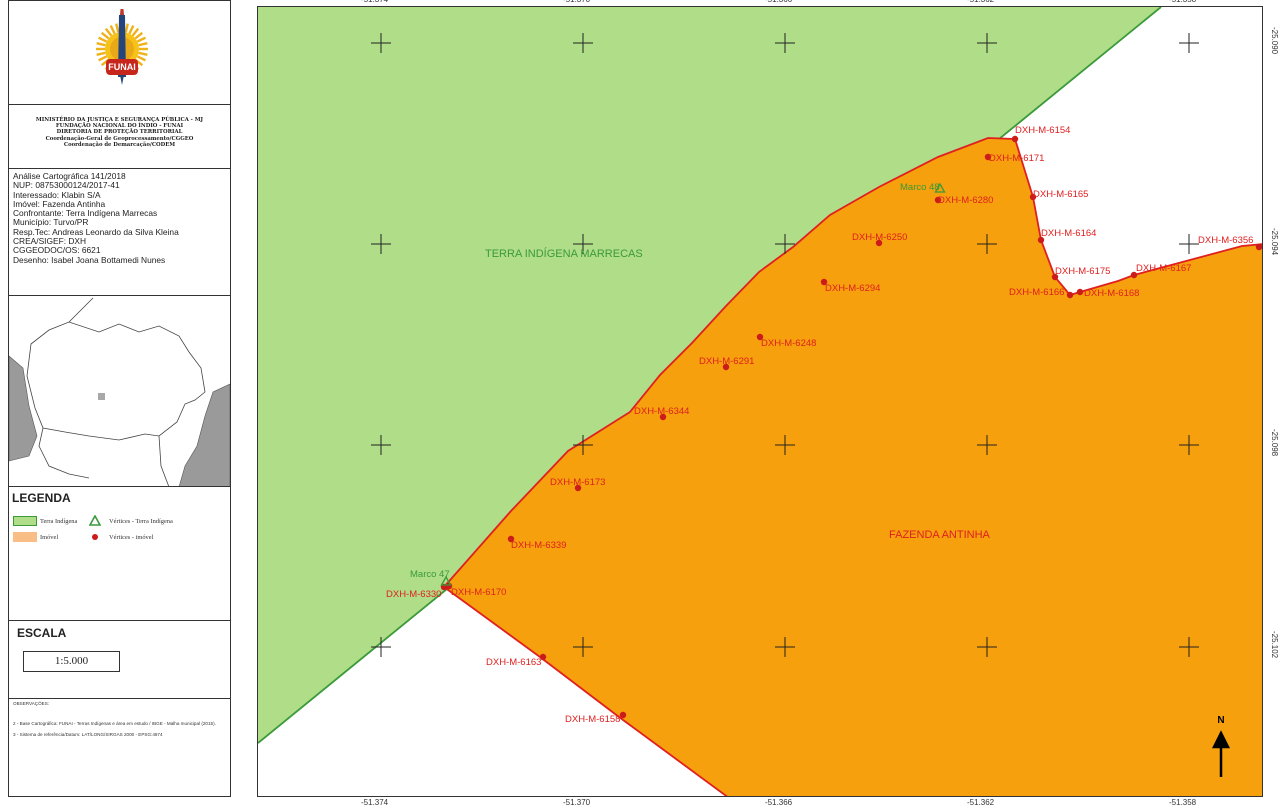 The image size is (1283, 809). Describe the element at coordinates (1220, 720) in the screenshot. I see `north-label: N` at that location.